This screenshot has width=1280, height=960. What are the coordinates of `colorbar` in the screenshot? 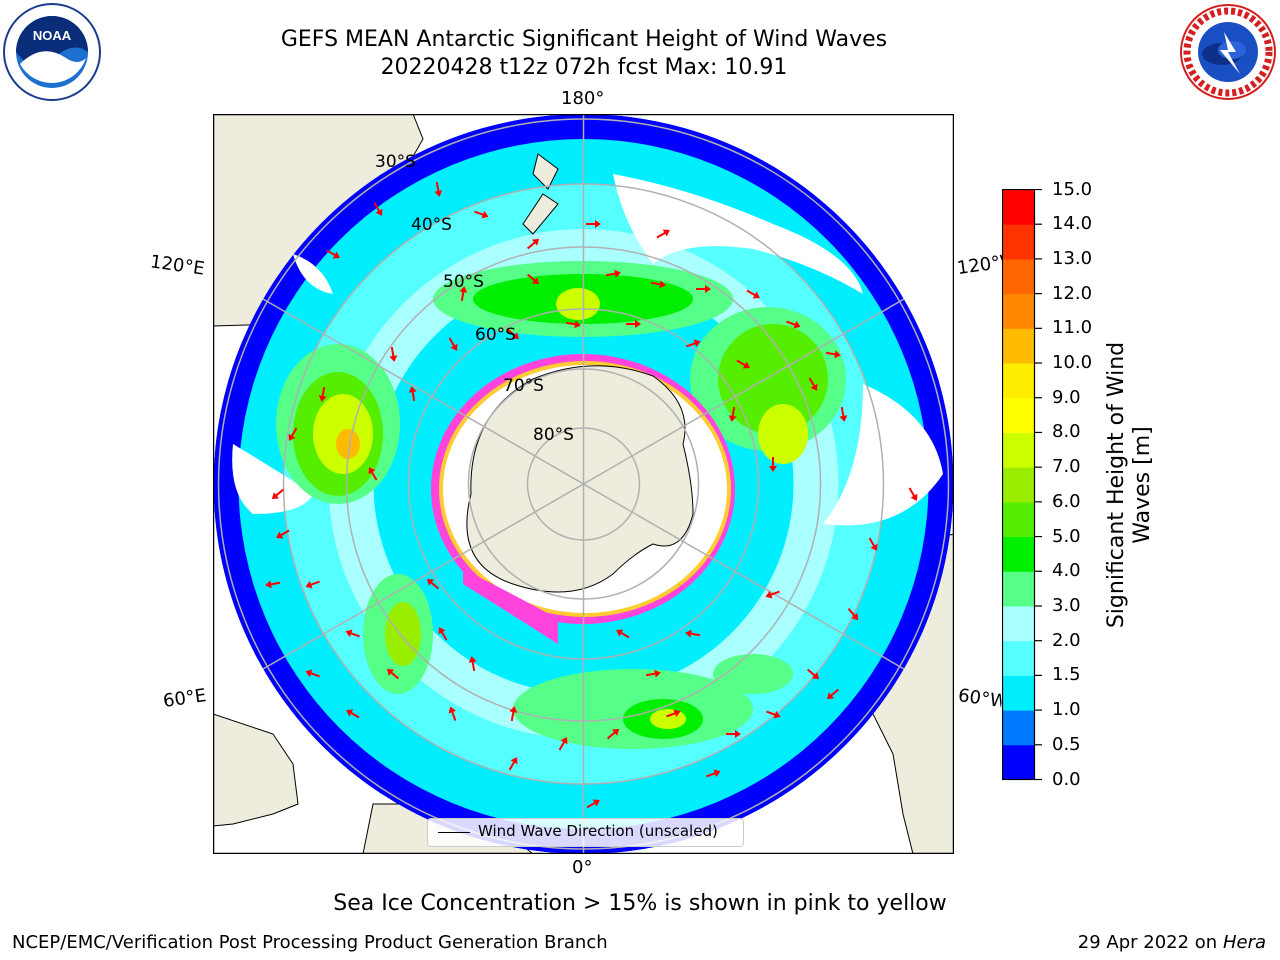 It's located at (1022, 485).